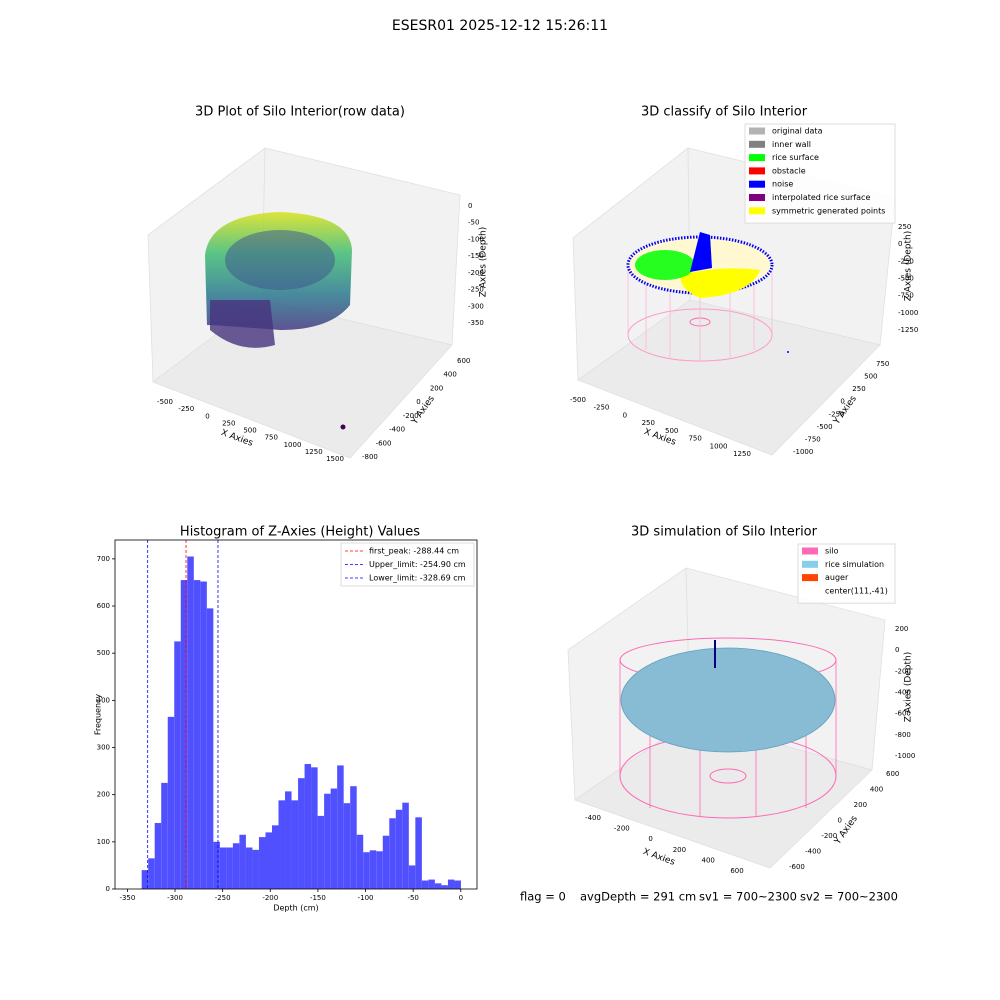 The height and width of the screenshot is (1000, 1000). I want to click on status-text: flag = 0, so click(543, 897).